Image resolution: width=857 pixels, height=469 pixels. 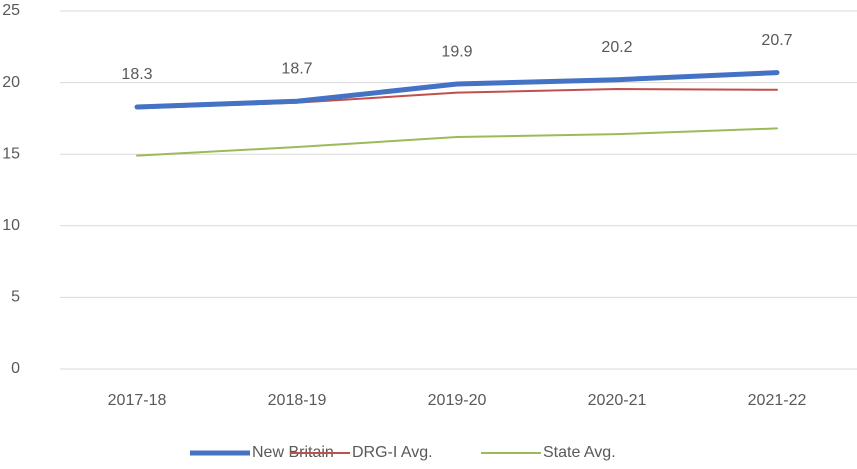 What do you see at coordinates (15, 368) in the screenshot?
I see `y-tick-label: 0` at bounding box center [15, 368].